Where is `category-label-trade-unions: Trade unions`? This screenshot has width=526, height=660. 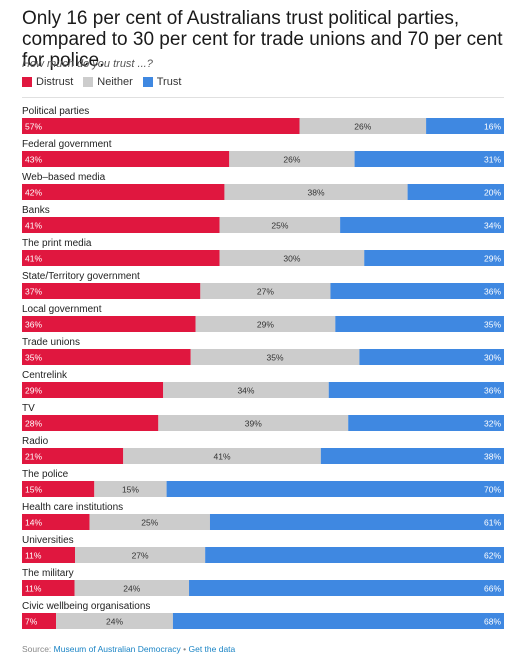 category-label-trade-unions: Trade unions is located at coordinates (51, 342).